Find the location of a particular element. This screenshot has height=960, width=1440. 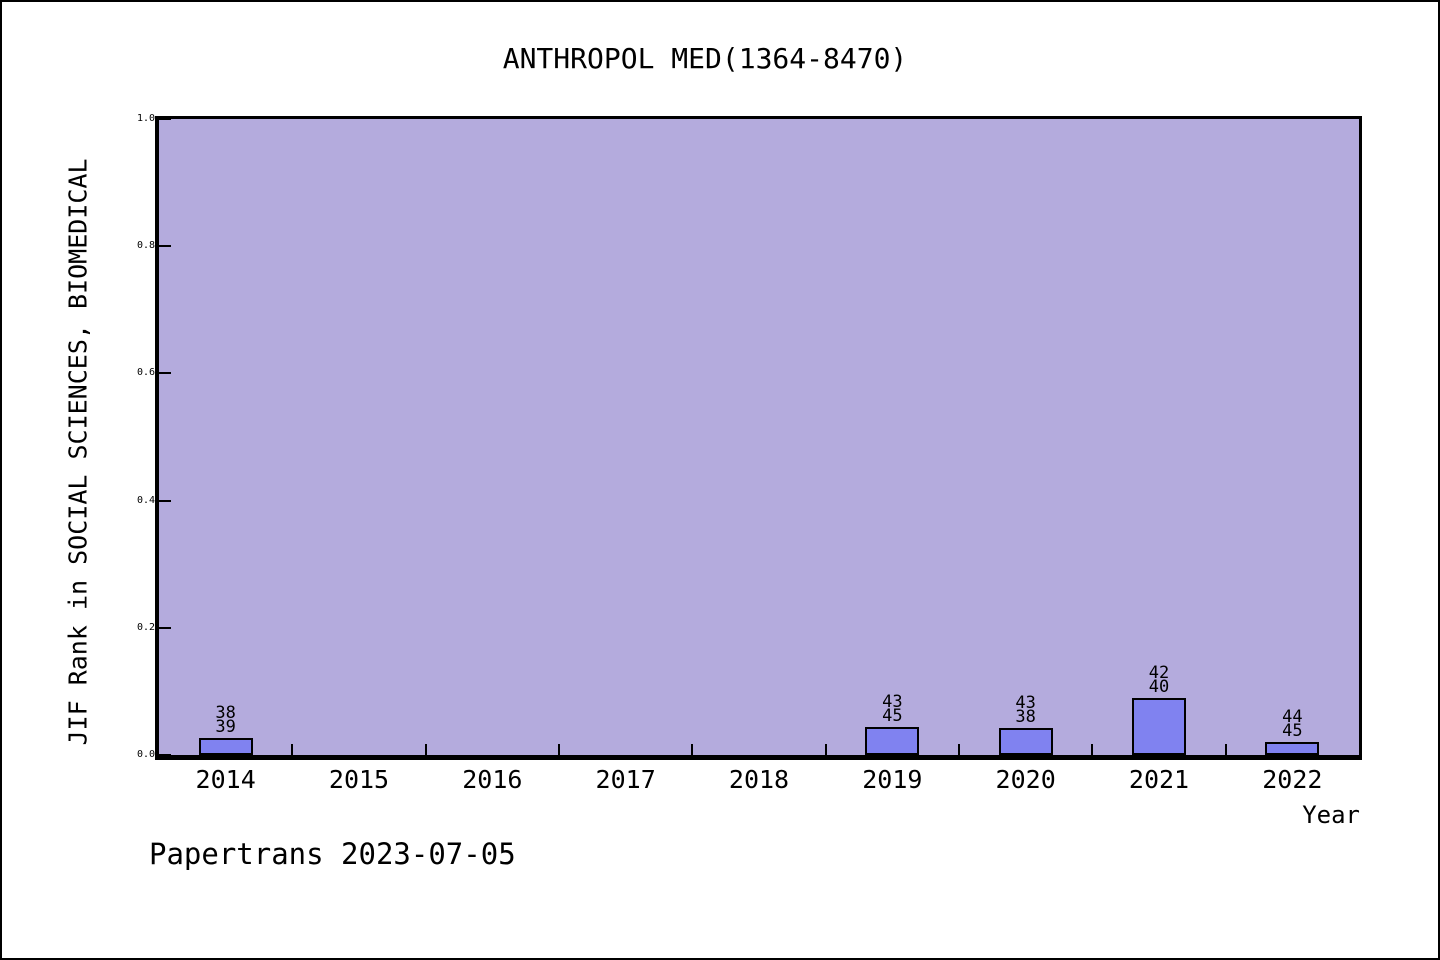

bar-2014 is located at coordinates (225, 746).